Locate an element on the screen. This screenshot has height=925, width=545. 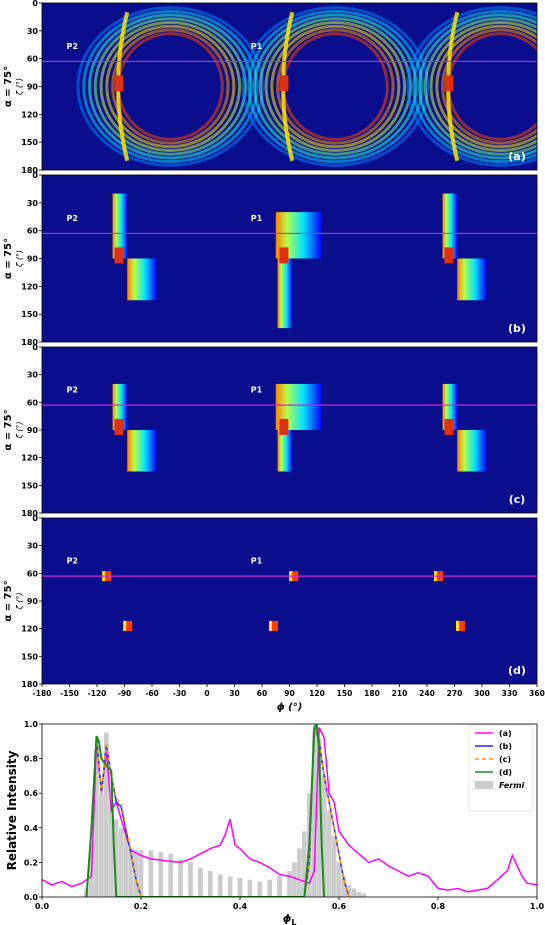
x-tick-label: -120 is located at coordinates (97, 693).